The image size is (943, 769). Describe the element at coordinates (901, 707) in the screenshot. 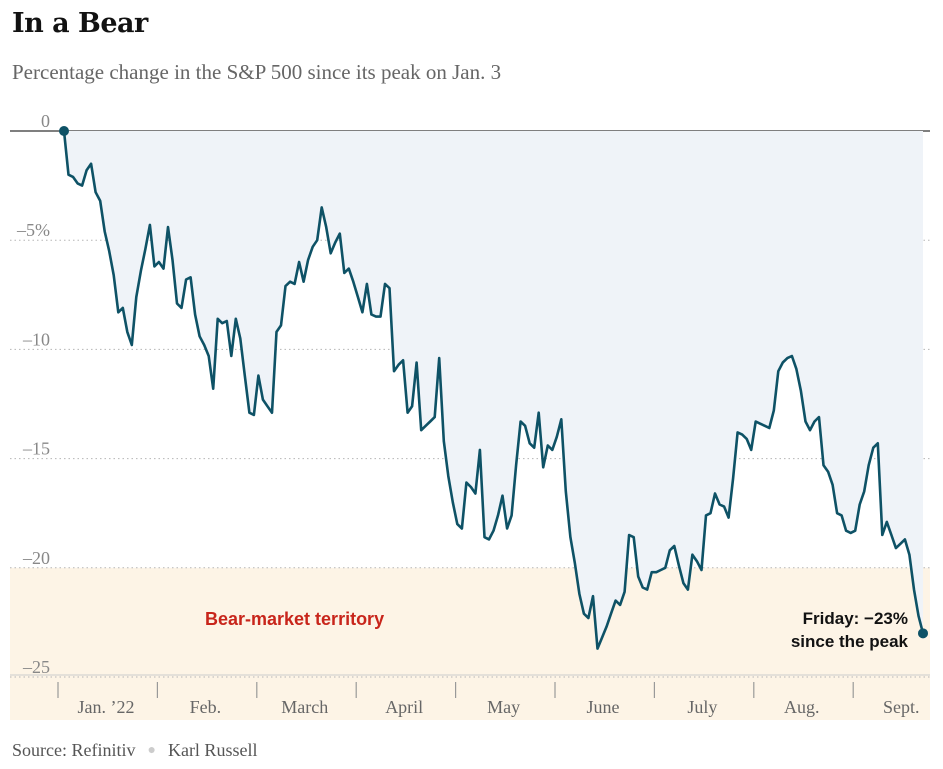

I see `x-tick-label: Sept.` at that location.